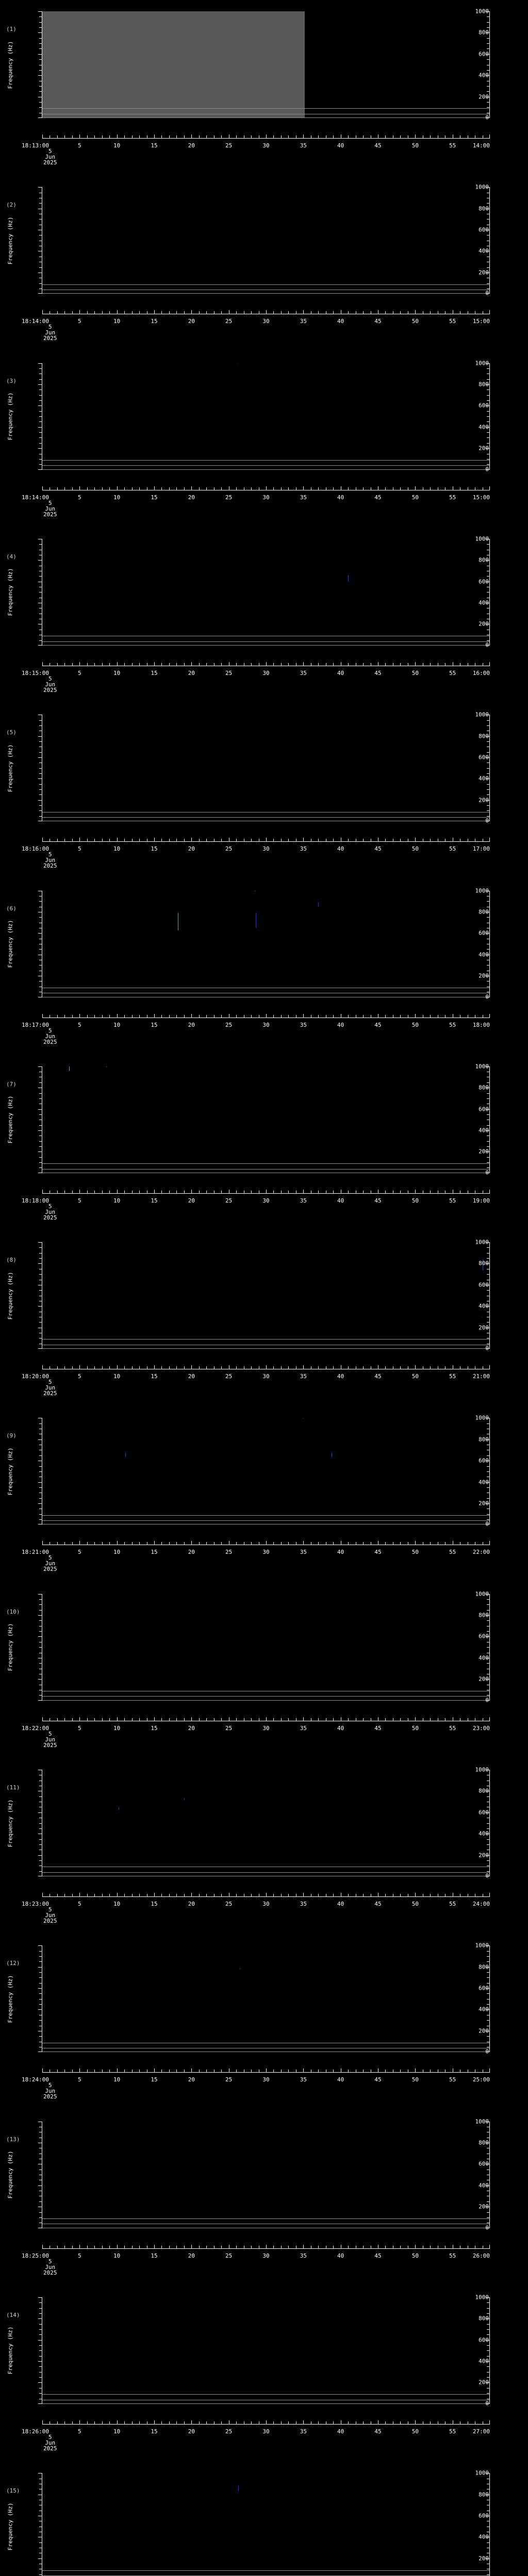  Describe the element at coordinates (266, 64) in the screenshot. I see `plot-area` at that location.